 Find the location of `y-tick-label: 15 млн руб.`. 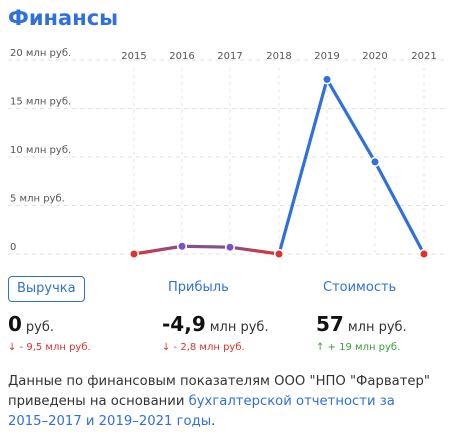

y-tick-label: 15 млн руб. is located at coordinates (40, 102).